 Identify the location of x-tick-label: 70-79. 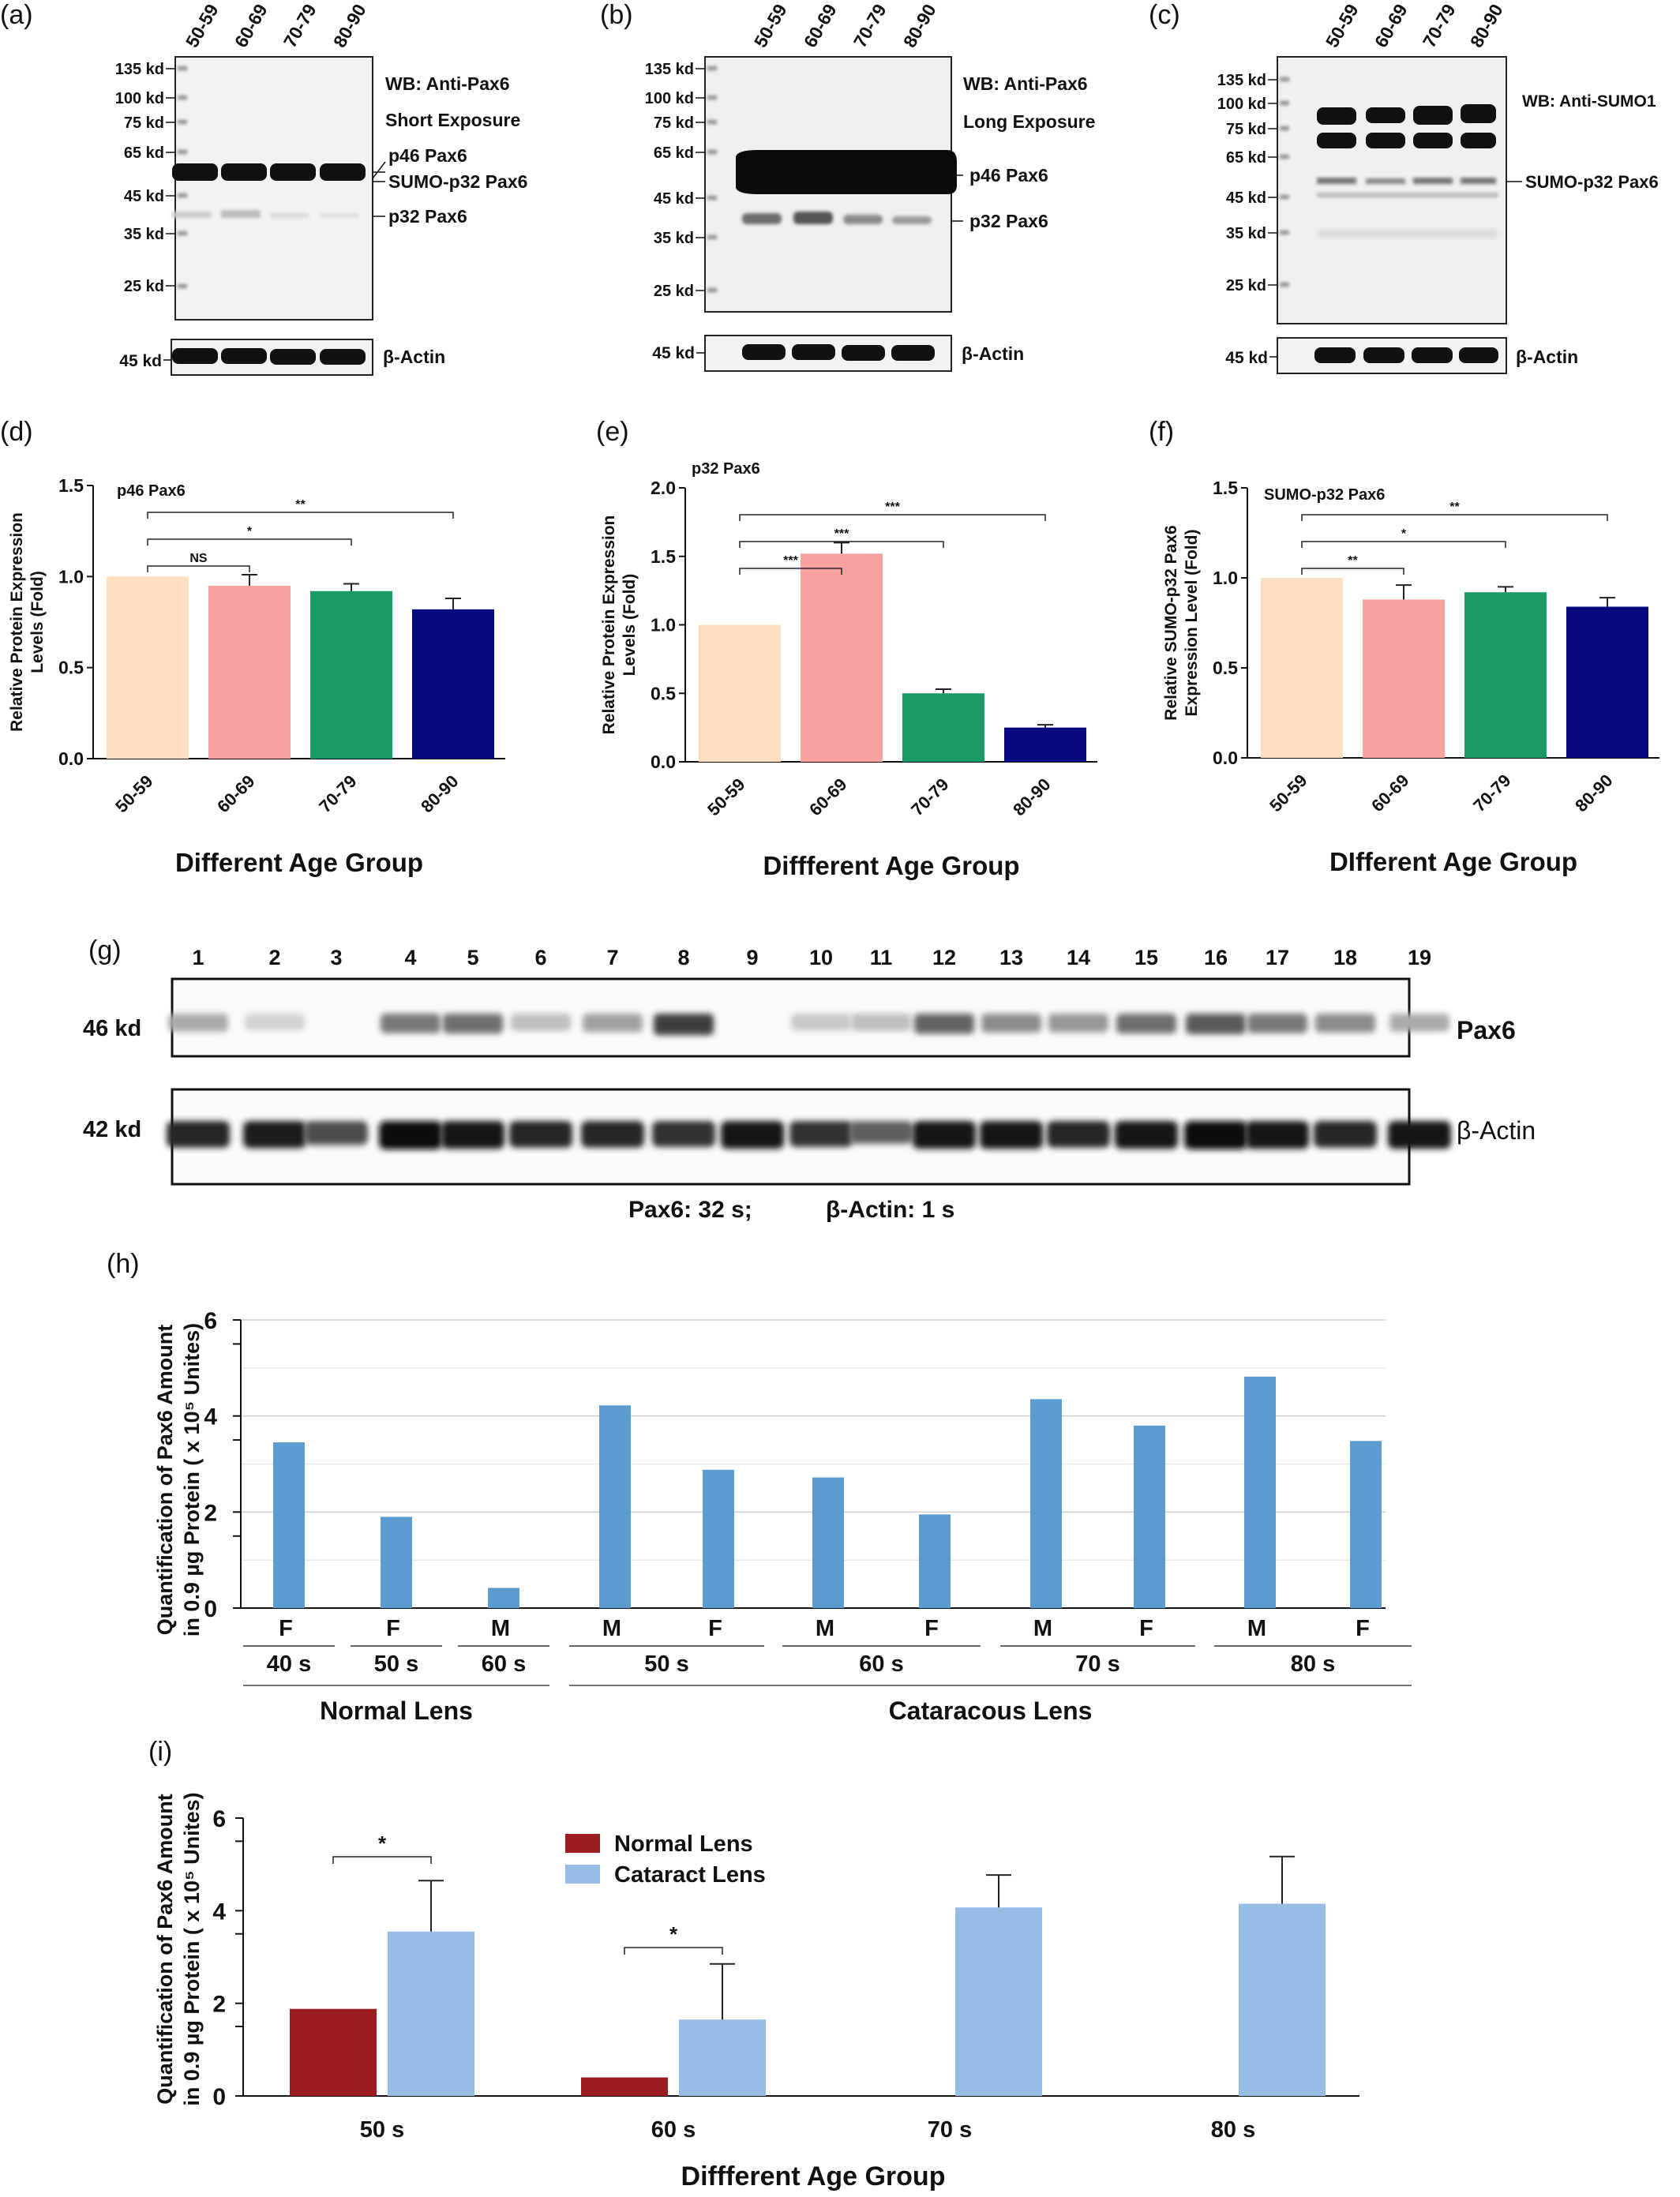
(929, 797).